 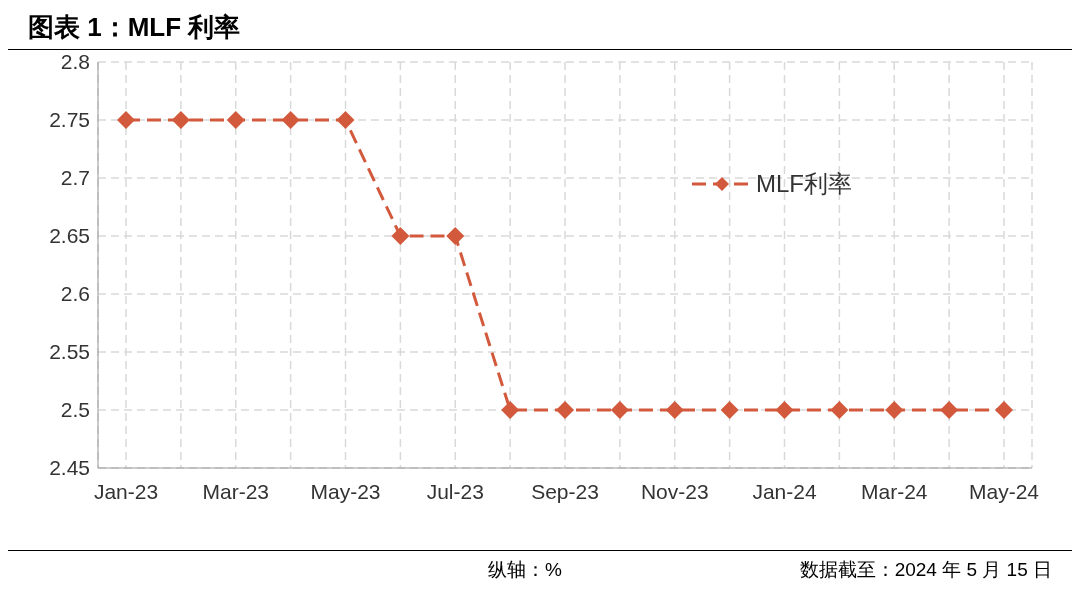 I want to click on y-tick-label: 2.45, so click(x=69, y=468).